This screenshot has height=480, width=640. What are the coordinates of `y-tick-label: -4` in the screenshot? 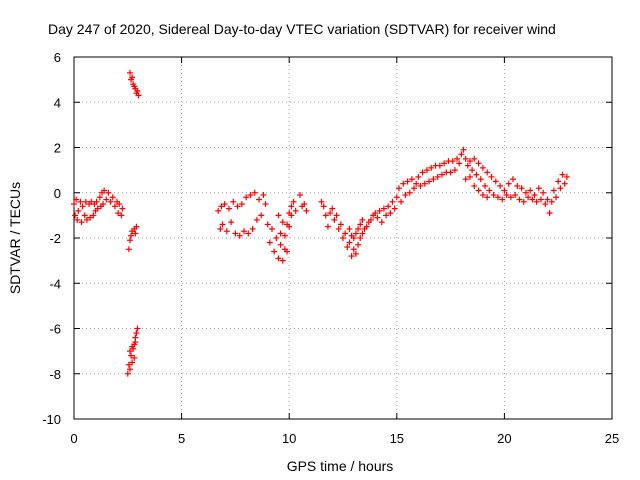 It's located at (55, 283).